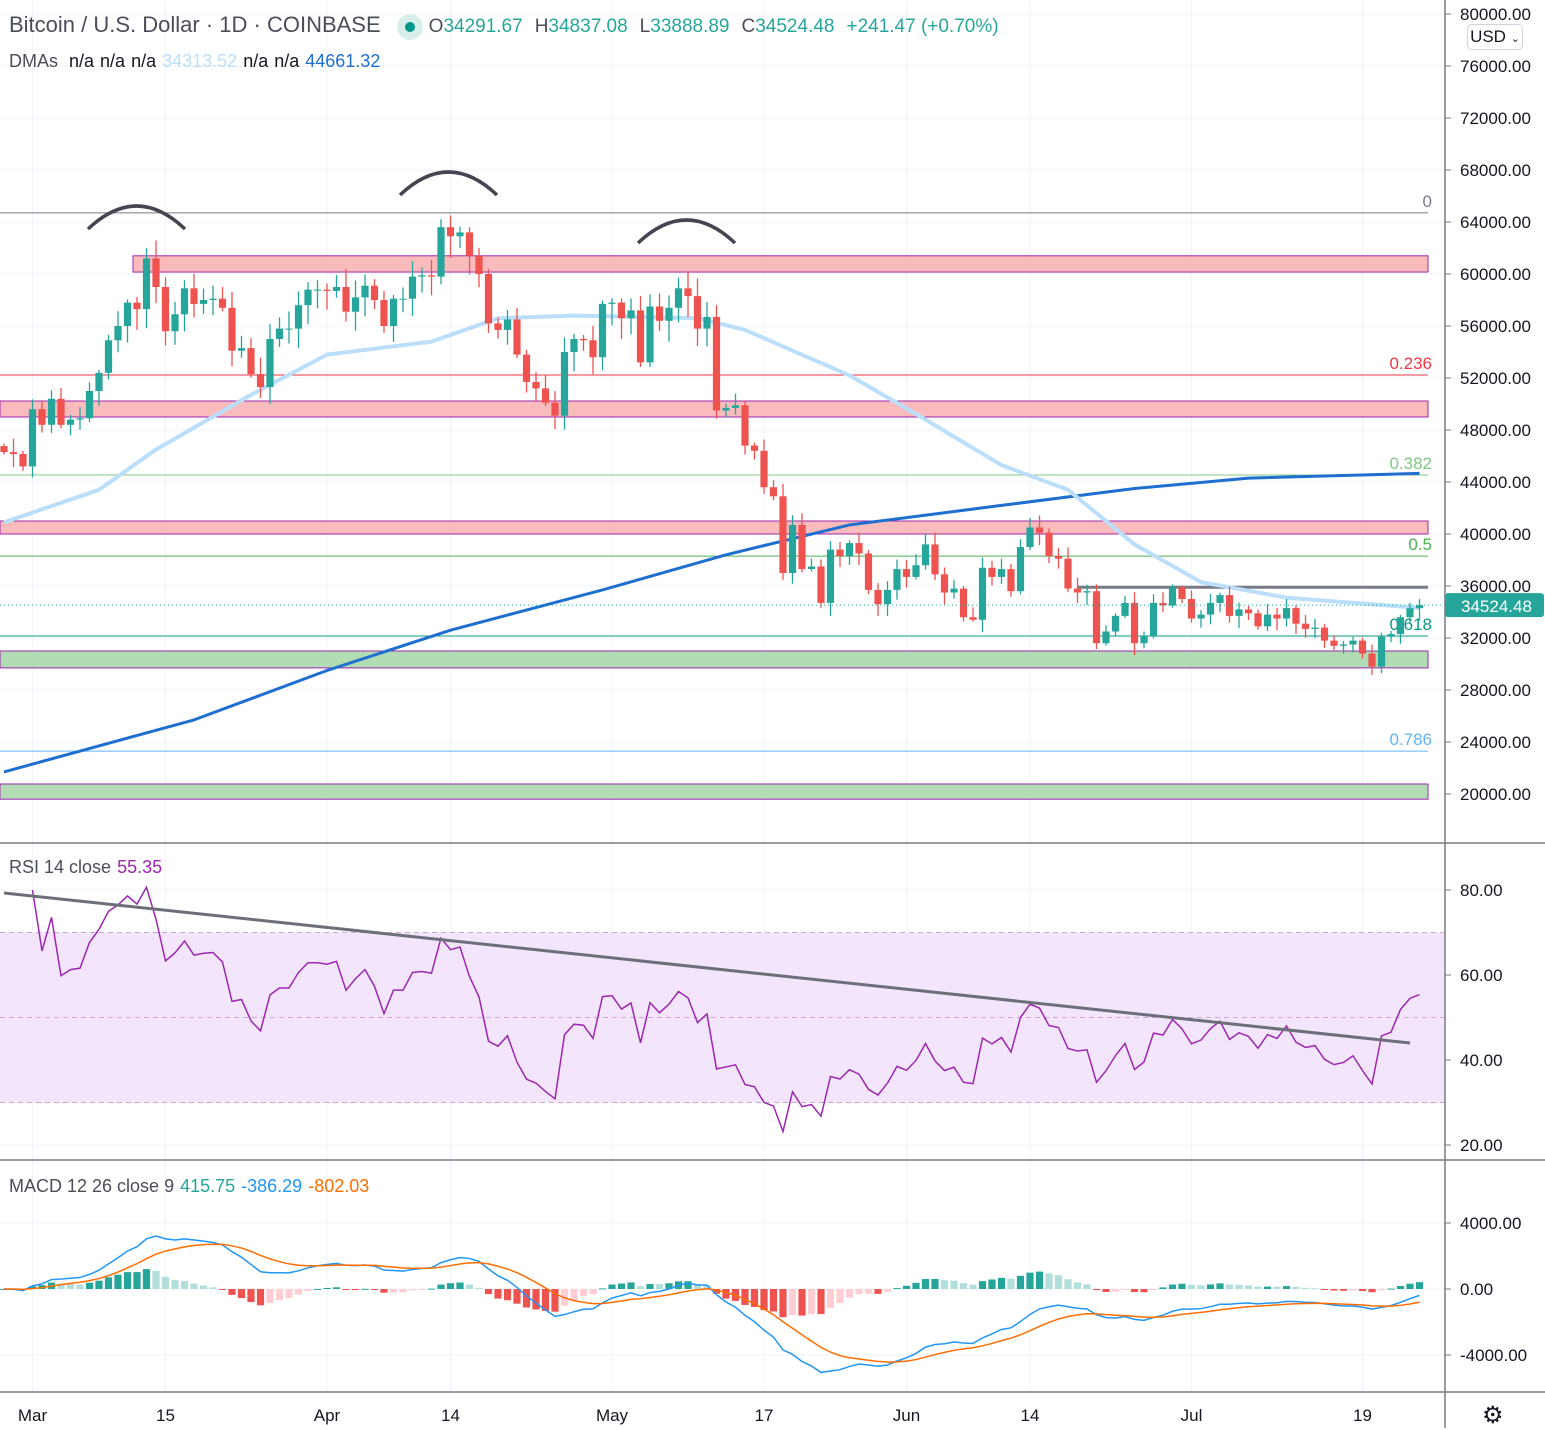  What do you see at coordinates (1495, 326) in the screenshot?
I see `price-axis-label: 56000.00` at bounding box center [1495, 326].